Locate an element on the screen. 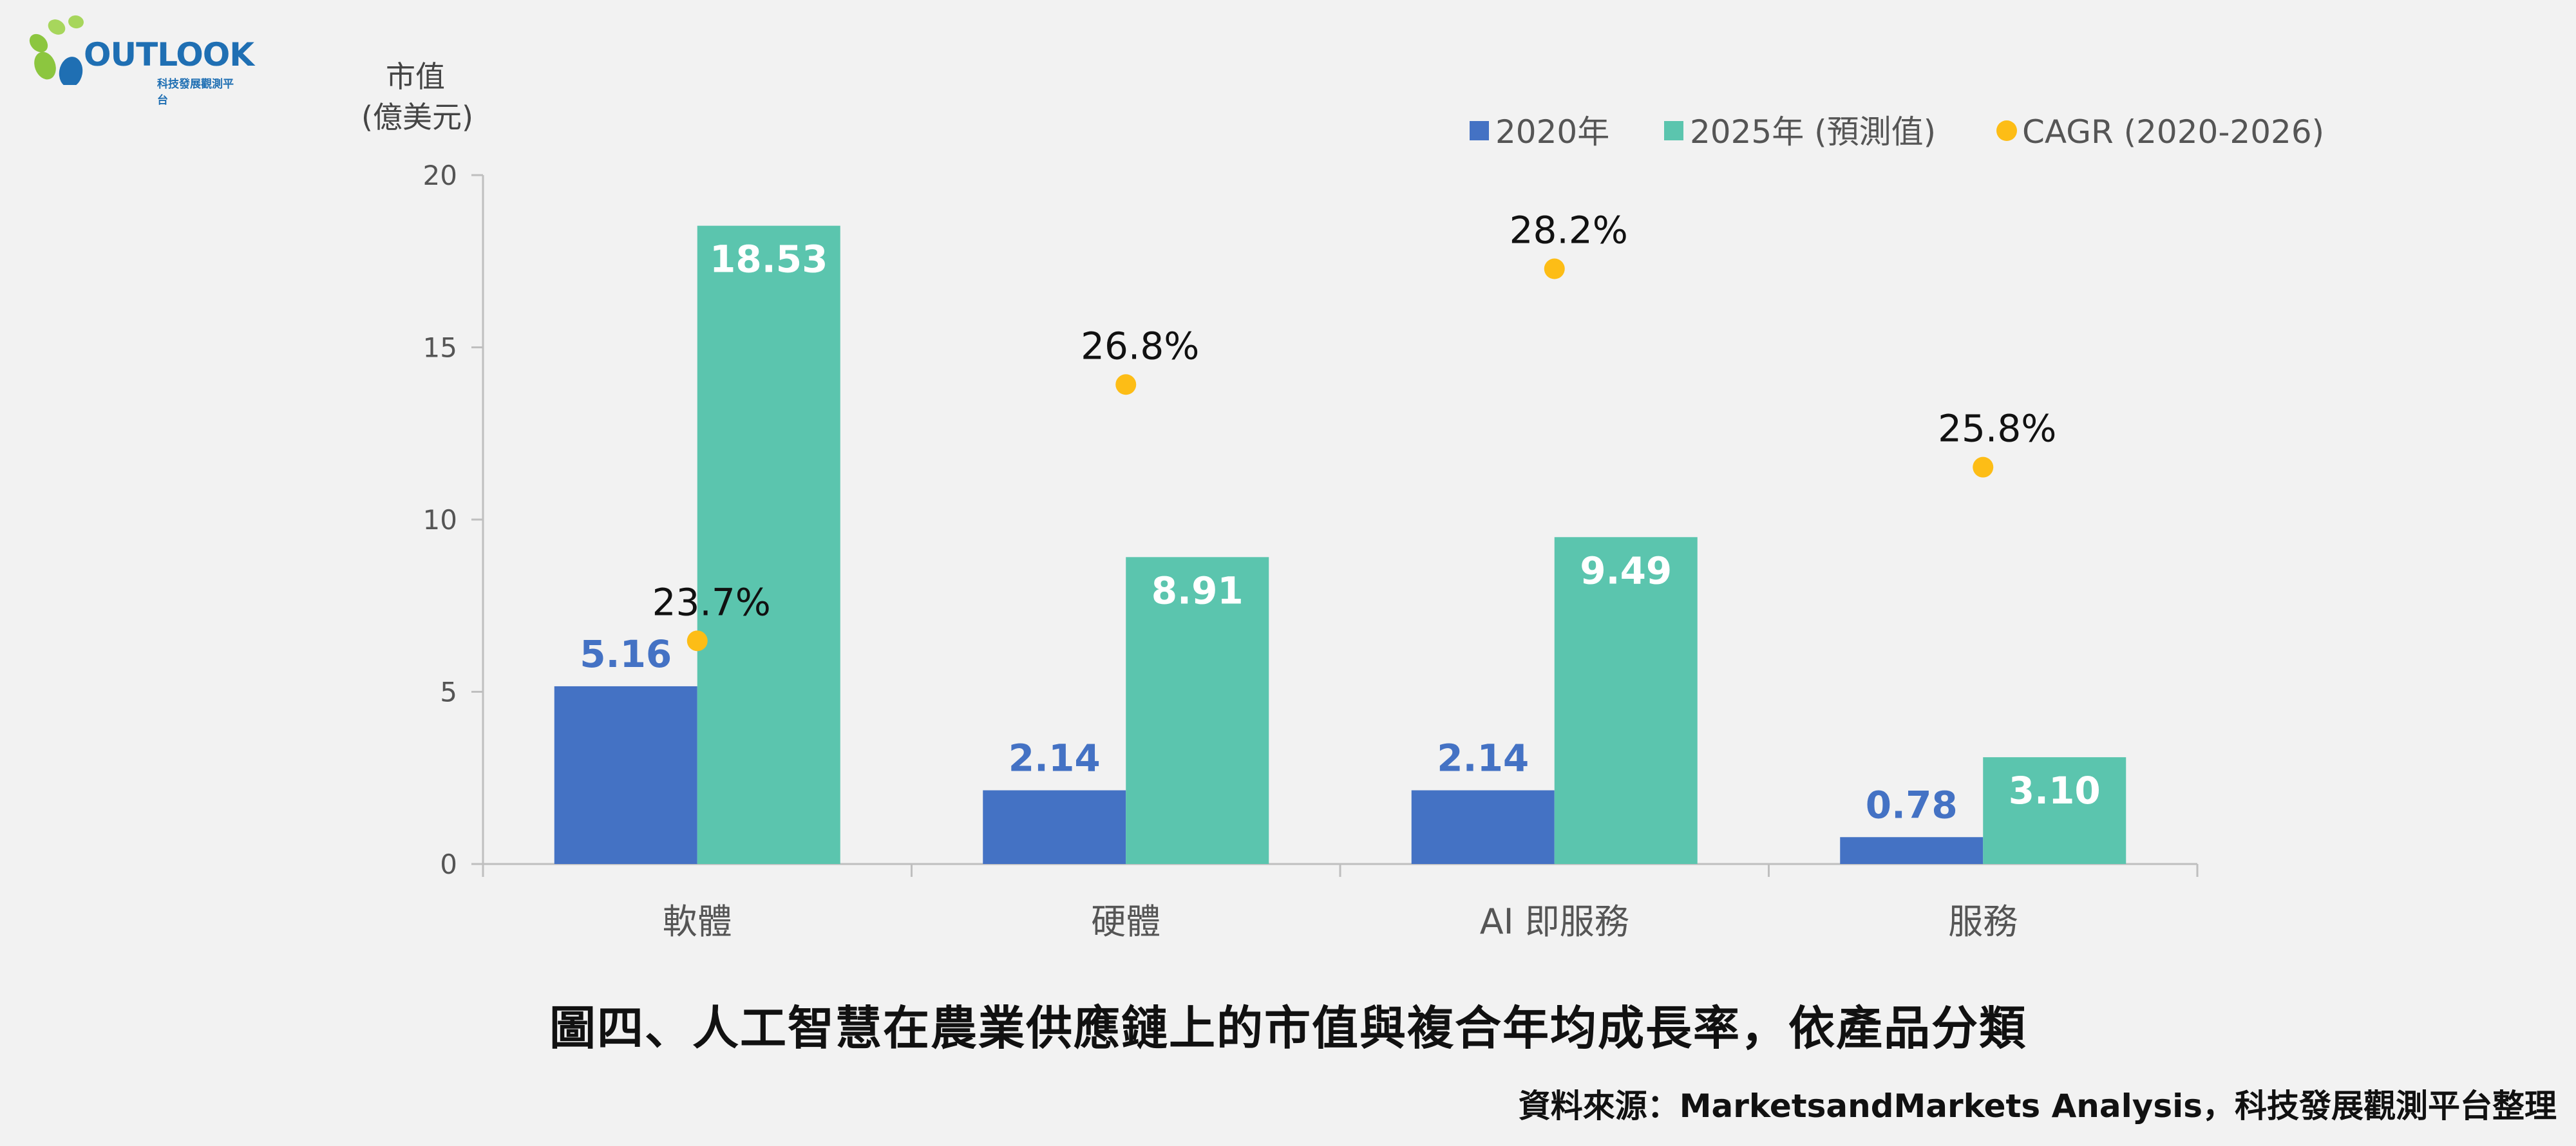 This screenshot has height=1146, width=2576. logo-leaf-icon is located at coordinates (56, 50).